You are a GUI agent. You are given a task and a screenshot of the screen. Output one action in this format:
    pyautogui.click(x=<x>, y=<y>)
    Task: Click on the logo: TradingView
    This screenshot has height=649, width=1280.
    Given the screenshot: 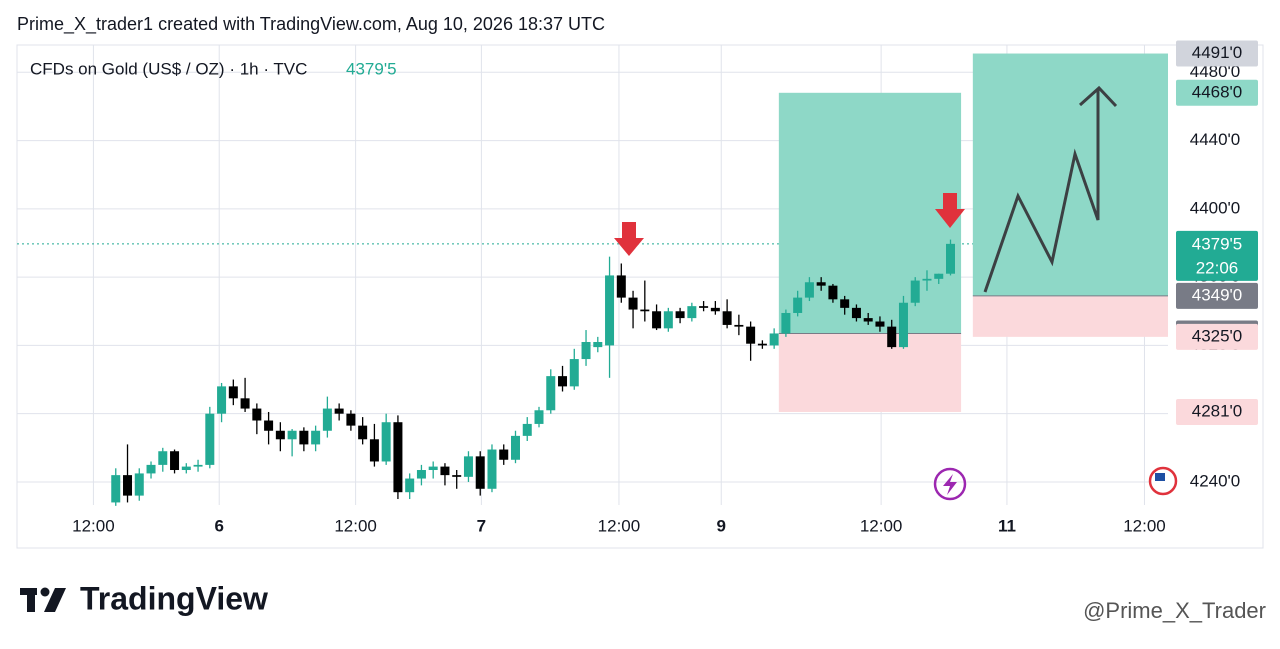 What is the action you would take?
    pyautogui.click(x=144, y=598)
    